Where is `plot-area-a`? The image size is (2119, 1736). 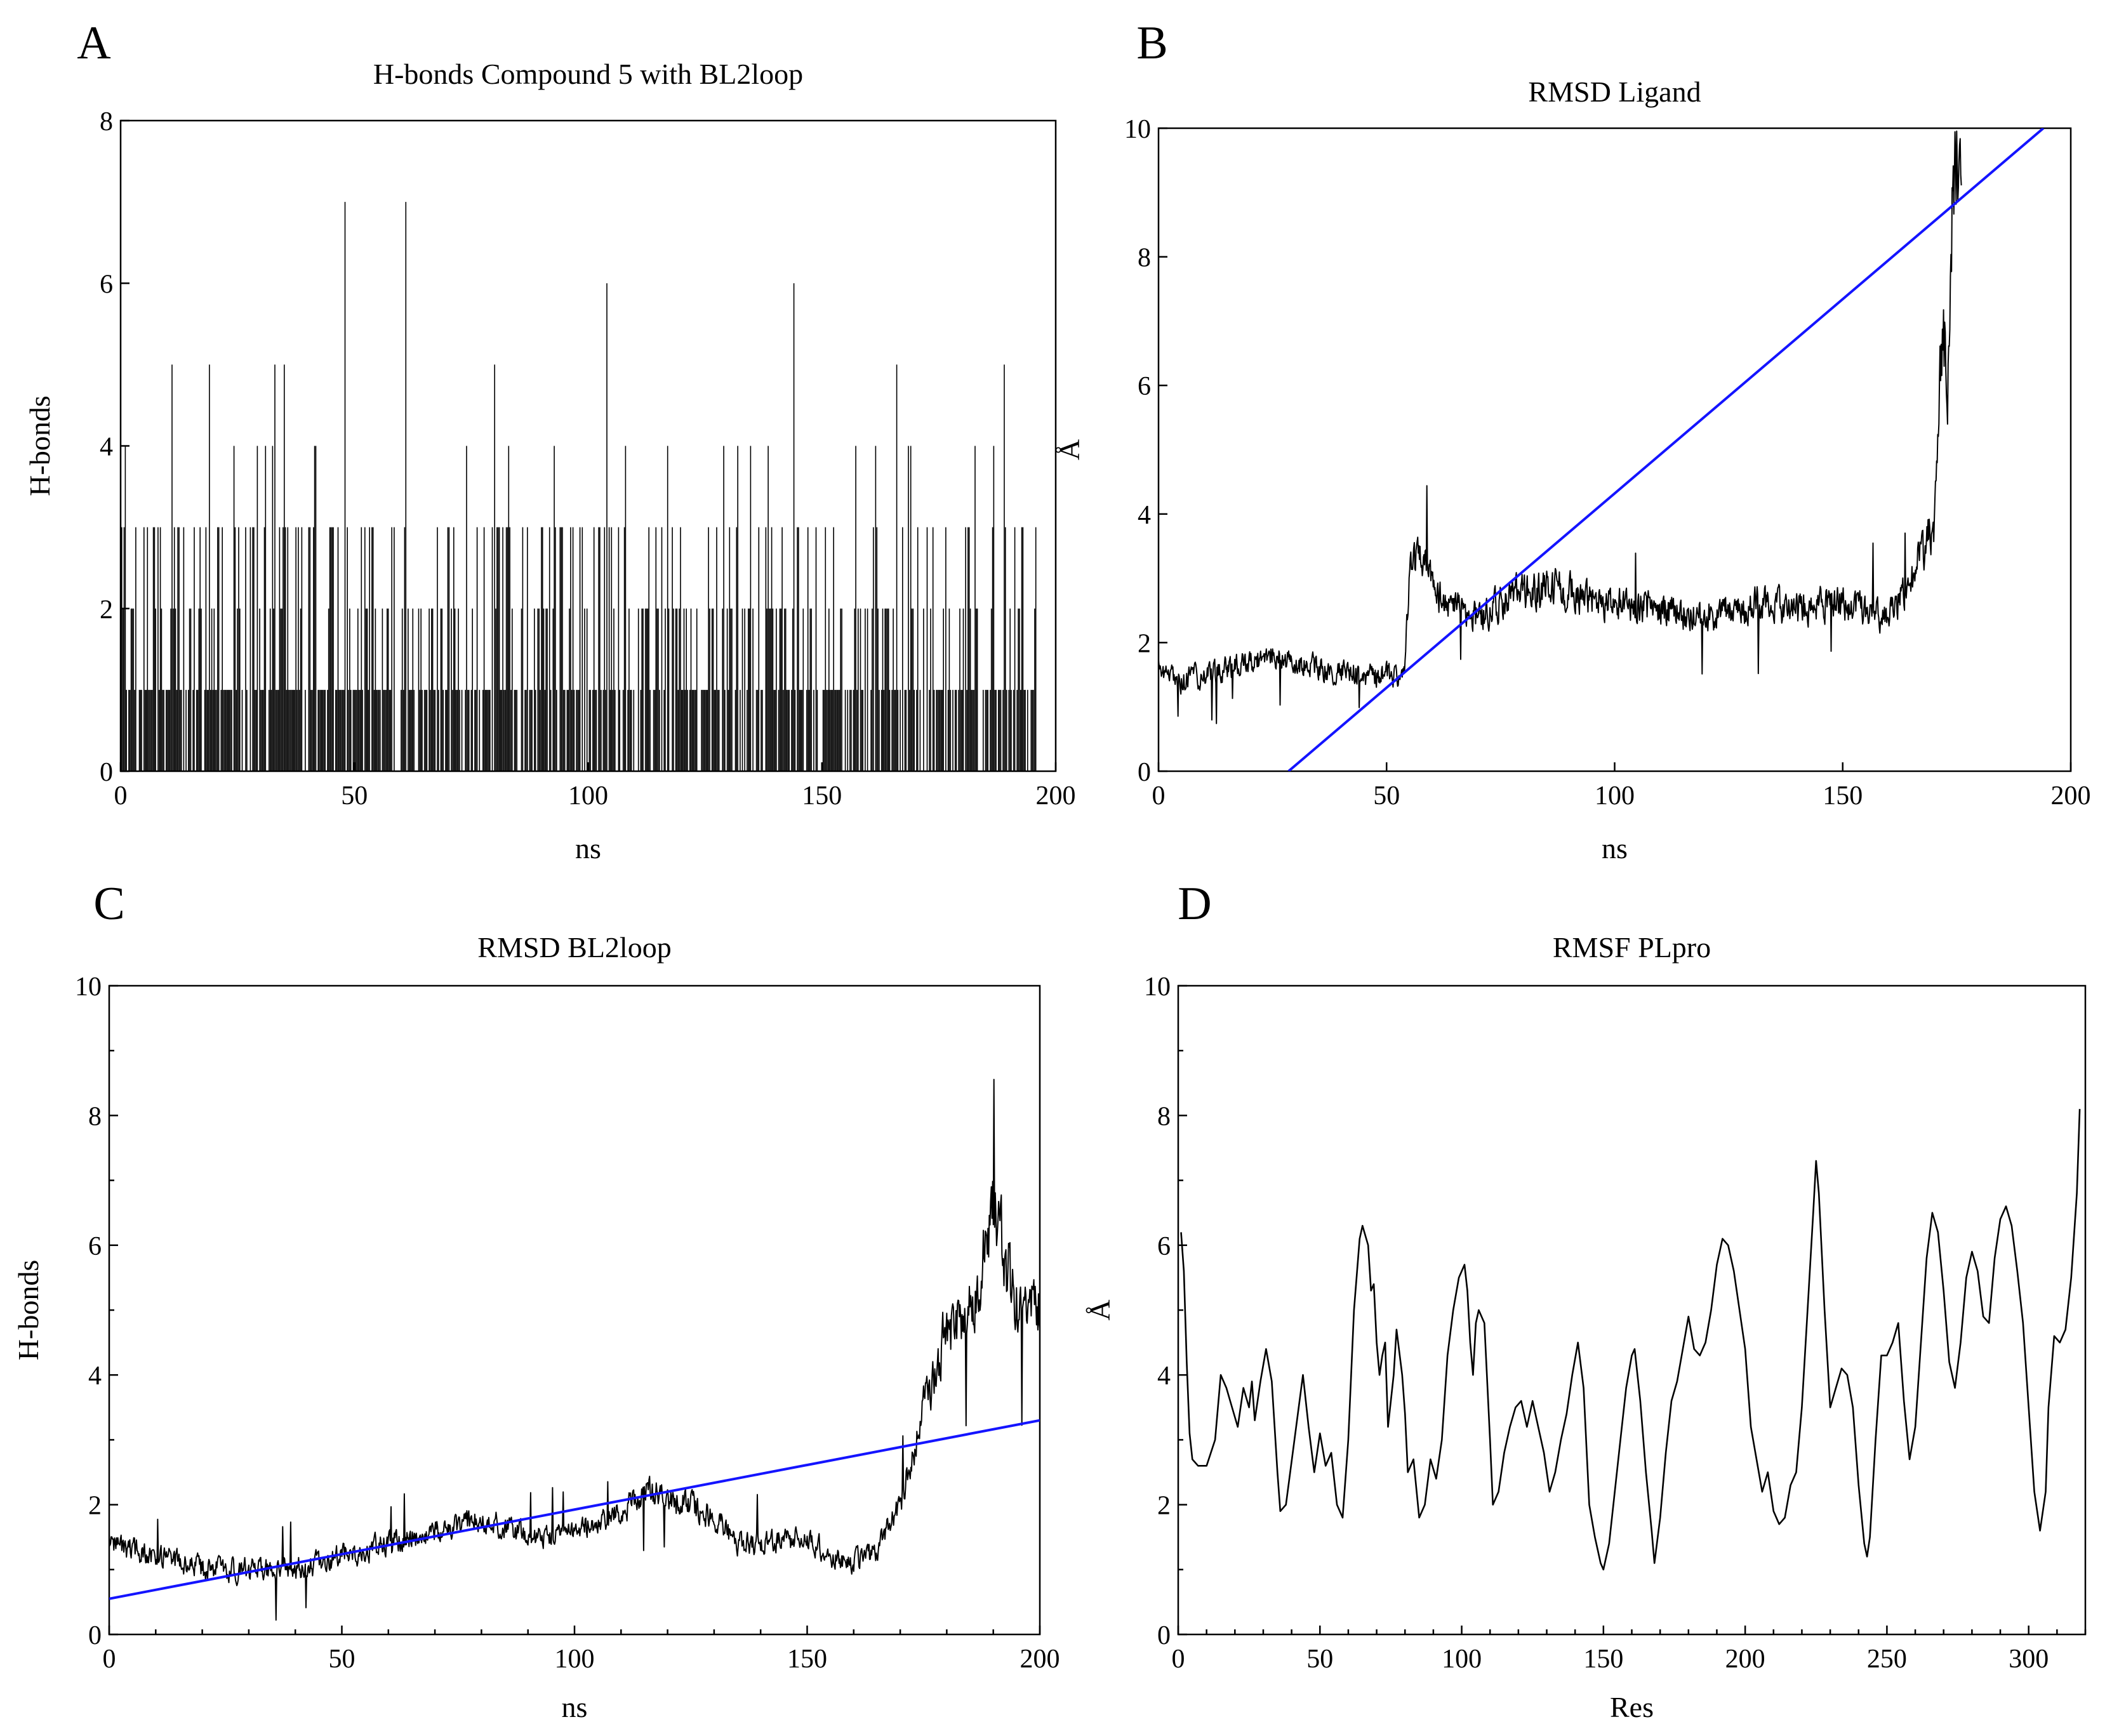 plot-area-a is located at coordinates (579, 487).